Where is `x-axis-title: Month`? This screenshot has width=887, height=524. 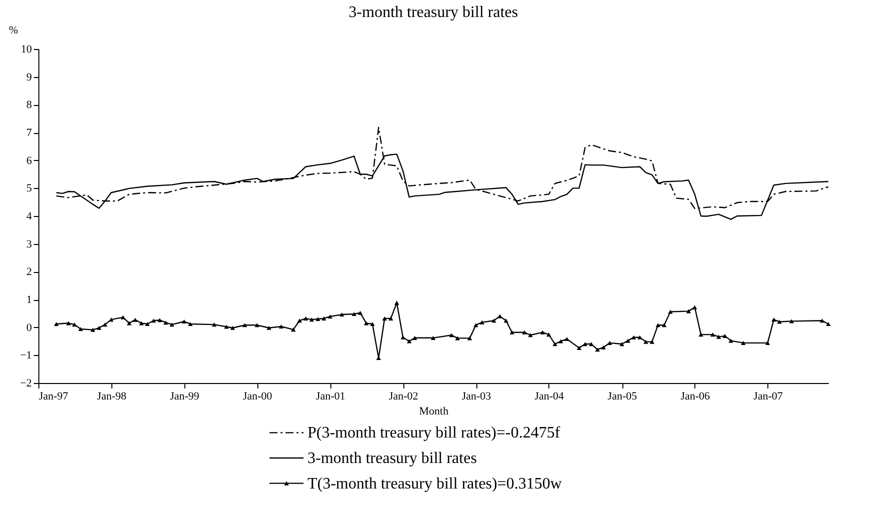 x-axis-title: Month is located at coordinates (434, 412).